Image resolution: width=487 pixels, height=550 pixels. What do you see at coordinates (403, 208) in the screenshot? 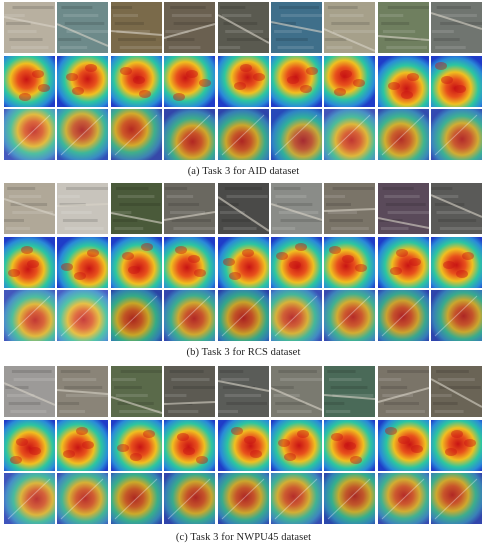
I see `tile-original-river` at bounding box center [403, 208].